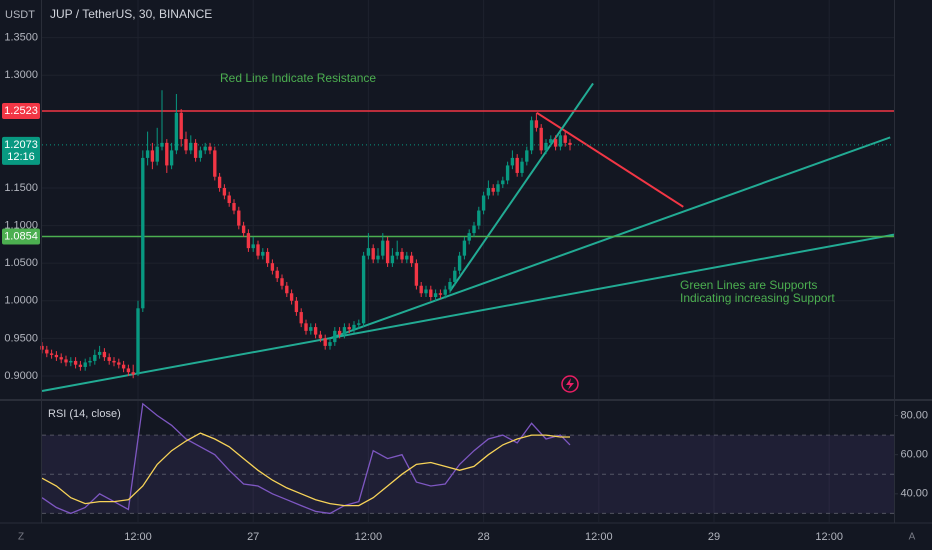 This screenshot has height=550, width=932. Describe the element at coordinates (21, 225) in the screenshot. I see `y-tick-label: 1.1000` at that location.